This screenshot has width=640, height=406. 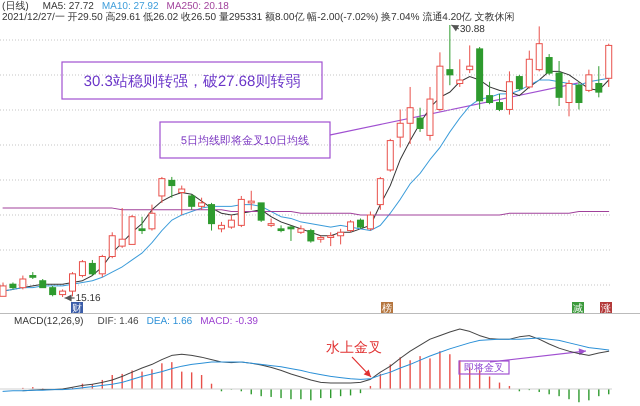 What do you see at coordinates (473, 29) in the screenshot?
I see `annotation: 30.88` at bounding box center [473, 29].